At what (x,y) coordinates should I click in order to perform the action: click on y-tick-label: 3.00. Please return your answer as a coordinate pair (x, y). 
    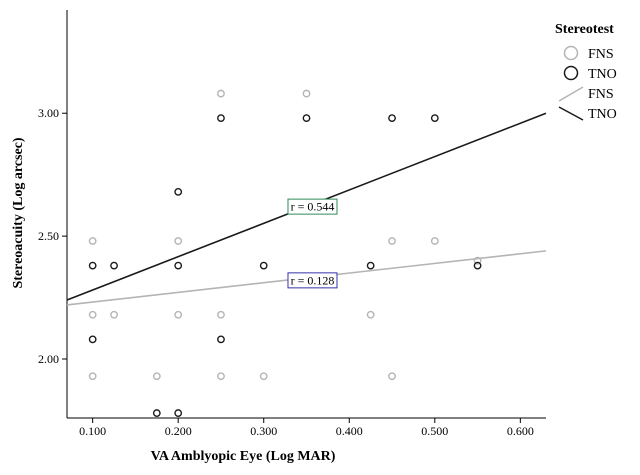
    Looking at the image, I should click on (48, 113).